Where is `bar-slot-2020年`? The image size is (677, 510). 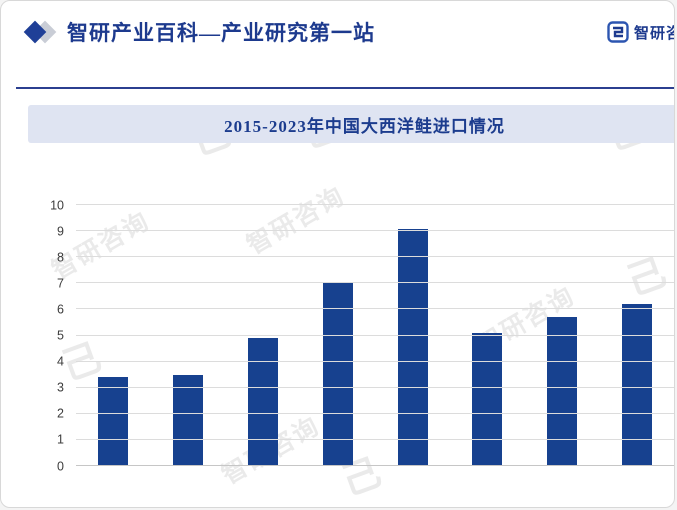
bar-slot-2020年 is located at coordinates (487, 335).